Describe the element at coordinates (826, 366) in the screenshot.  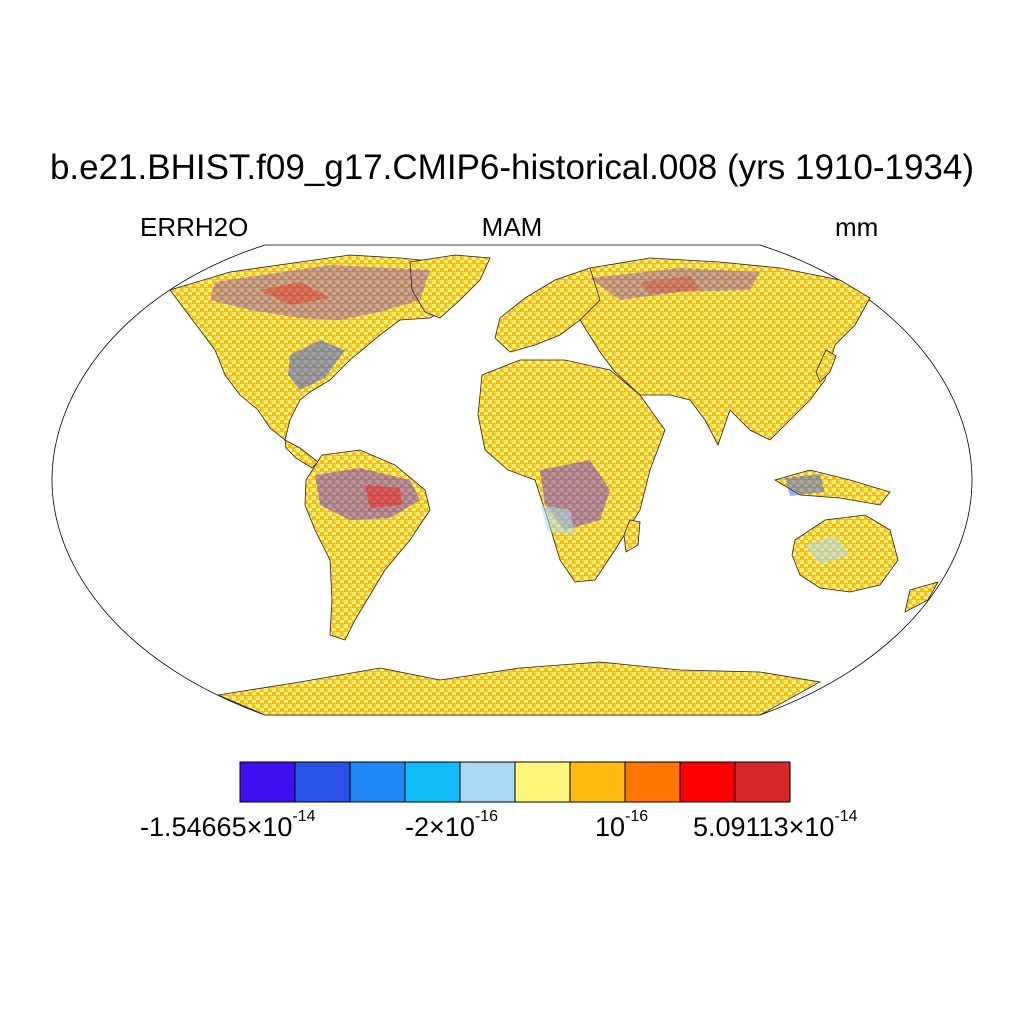
I see `japan` at that location.